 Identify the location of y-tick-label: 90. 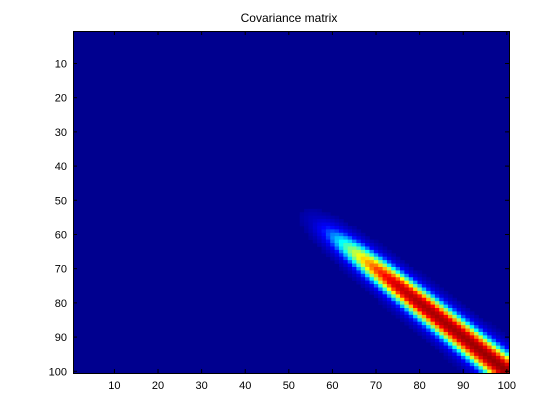
(61, 338).